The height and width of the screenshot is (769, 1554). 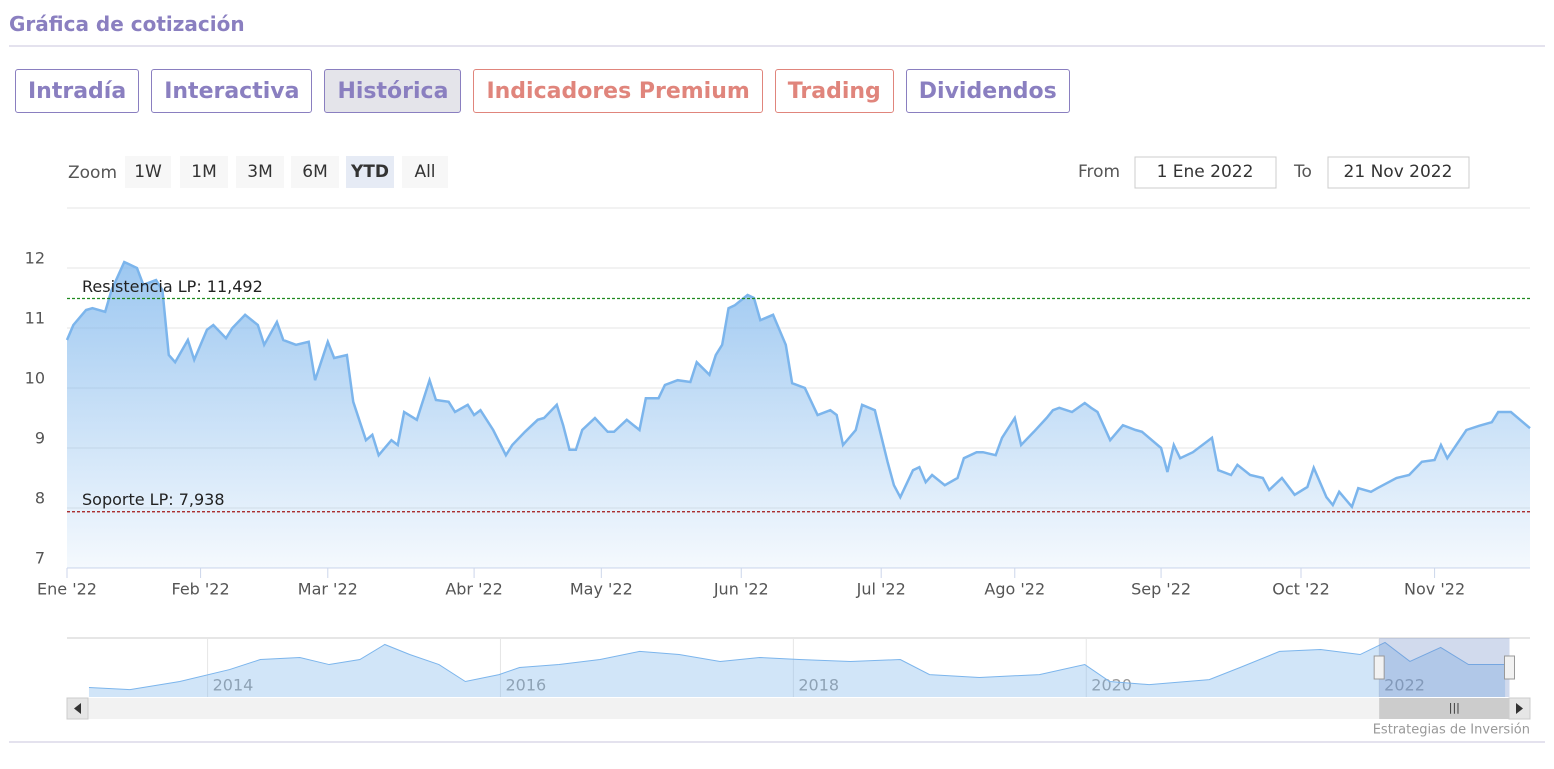 I want to click on tab: Intradía, so click(x=77, y=91).